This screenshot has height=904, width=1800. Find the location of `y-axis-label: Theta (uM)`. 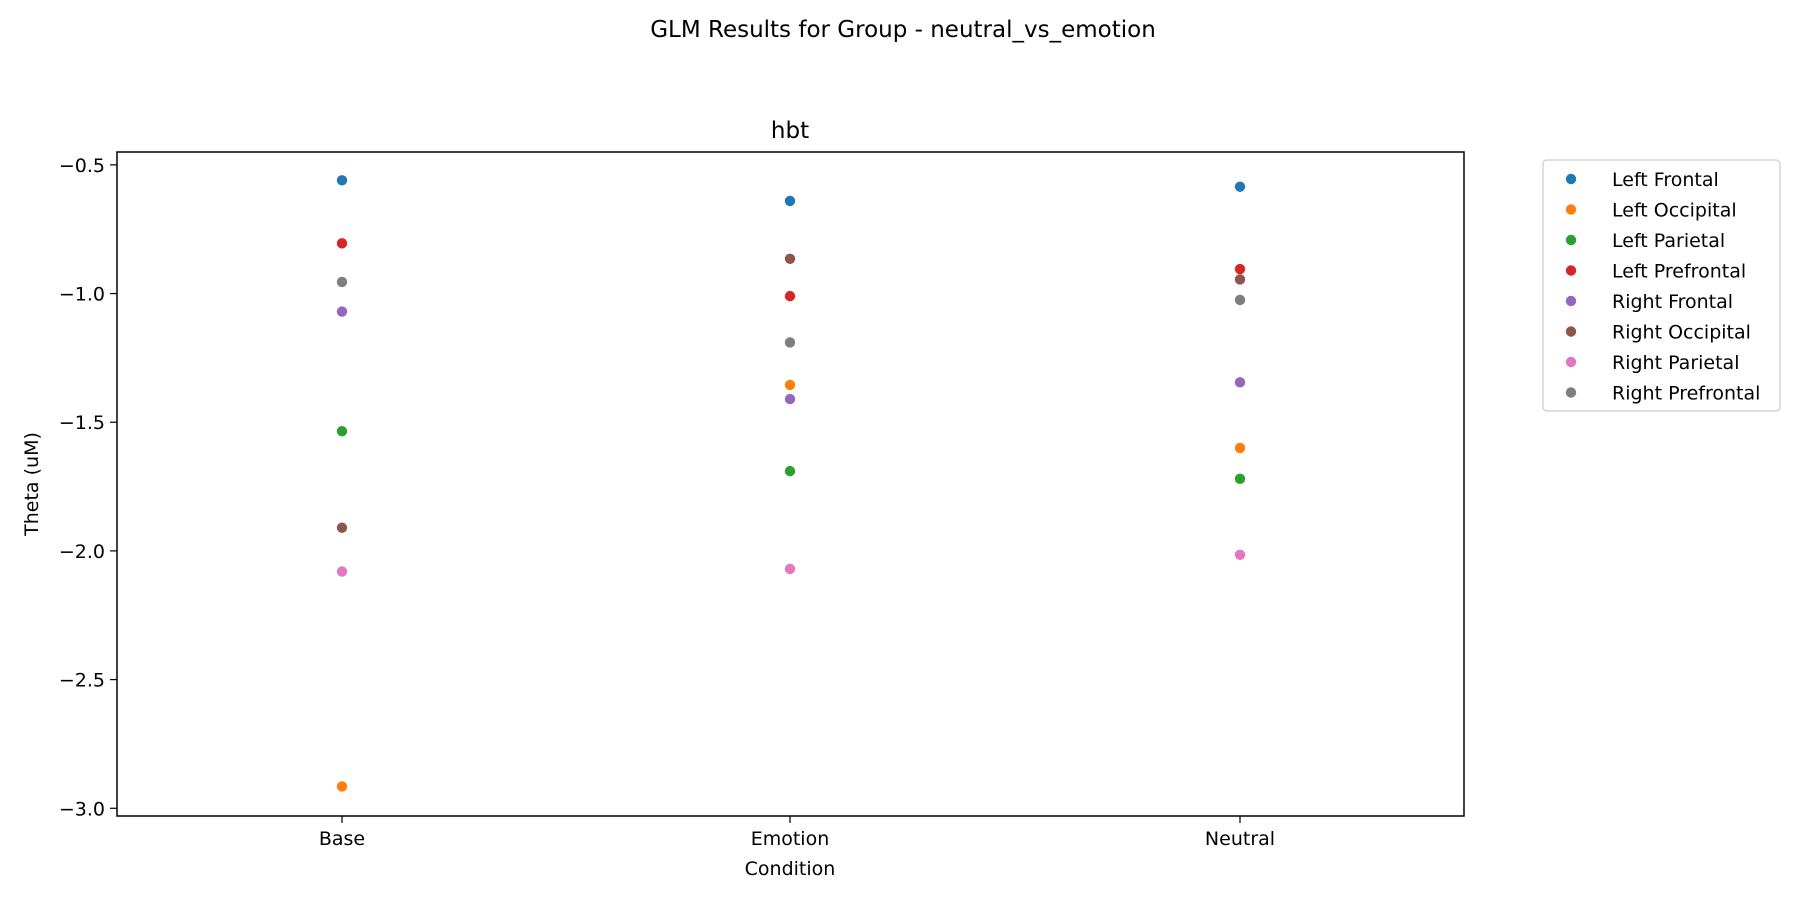

y-axis-label: Theta (uM) is located at coordinates (32, 484).